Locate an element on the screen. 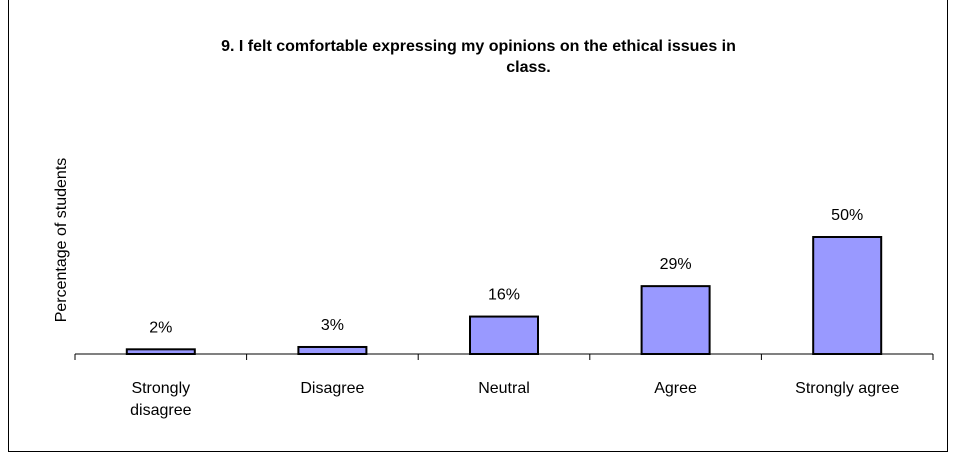 The height and width of the screenshot is (461, 957). x-tick-label: Strongly disagree is located at coordinates (160, 399).